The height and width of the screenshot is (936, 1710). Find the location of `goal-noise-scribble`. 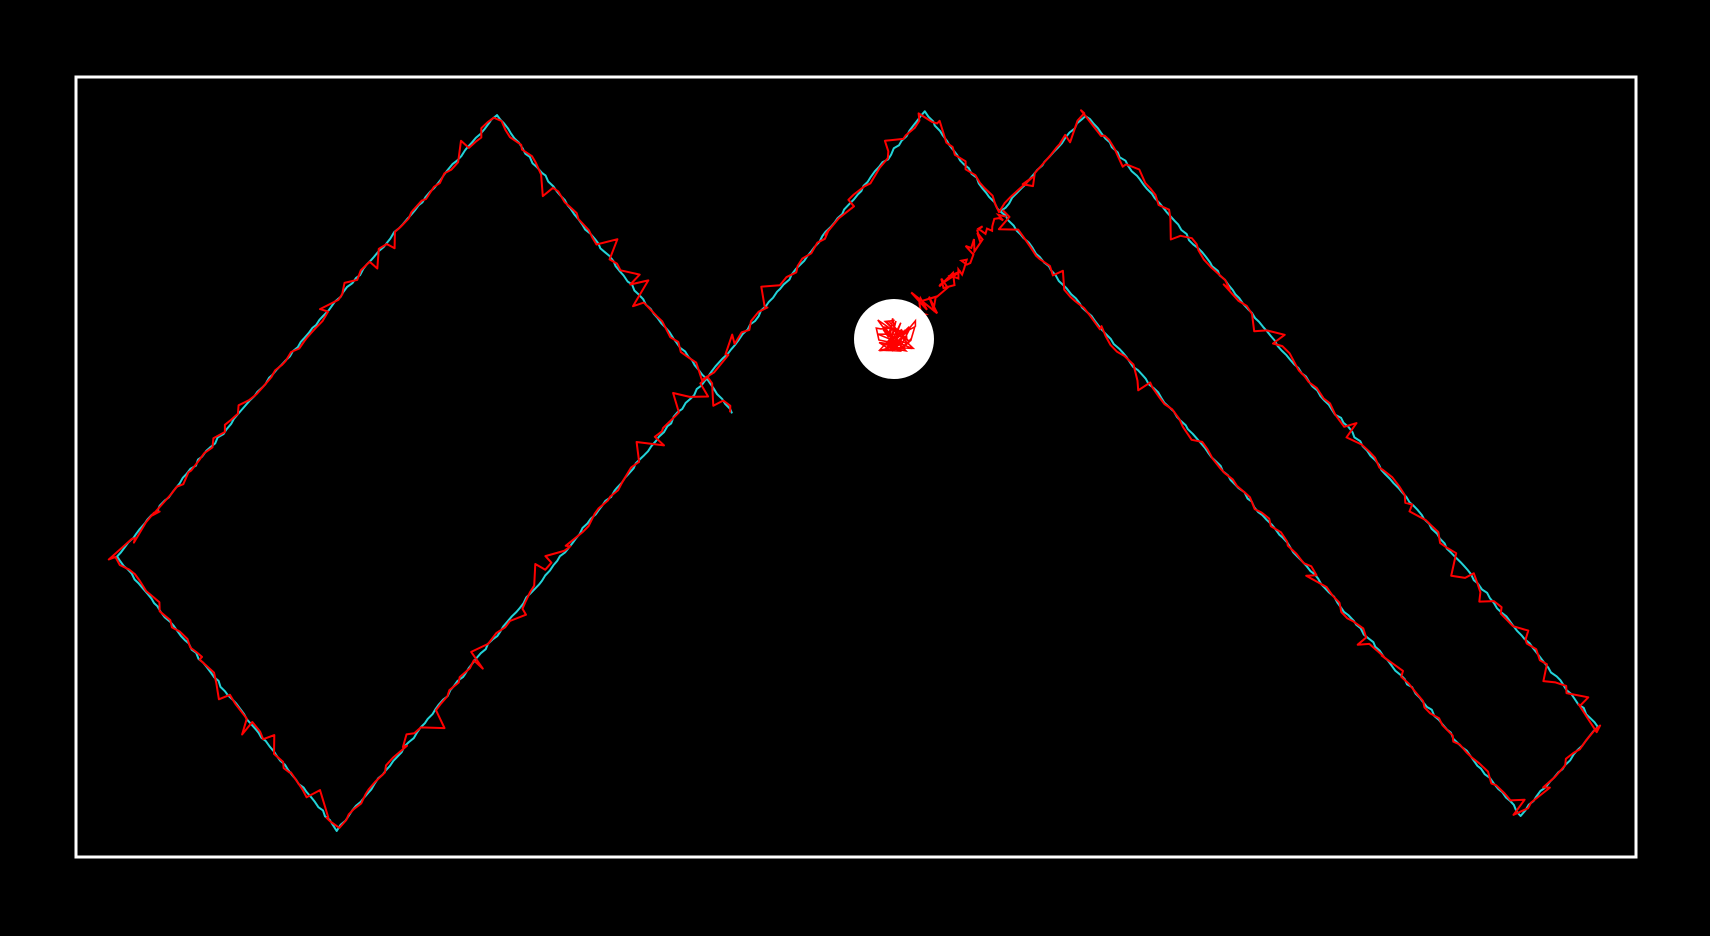

goal-noise-scribble is located at coordinates (896, 335).